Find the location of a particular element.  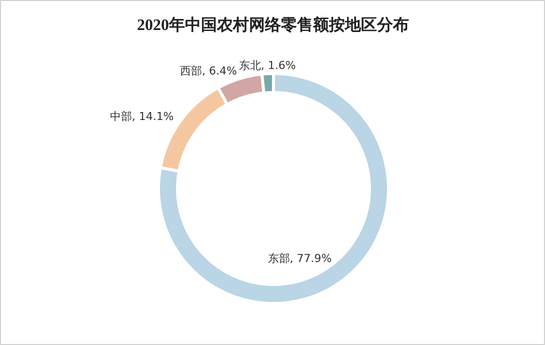

slice-label: 东部, 77.9% is located at coordinates (300, 258).